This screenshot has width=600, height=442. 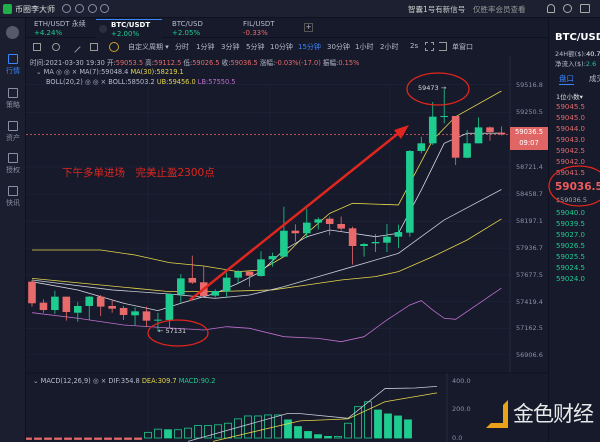 What do you see at coordinates (13, 132) in the screenshot?
I see `sidebar-item-assets: 资产` at bounding box center [13, 132].